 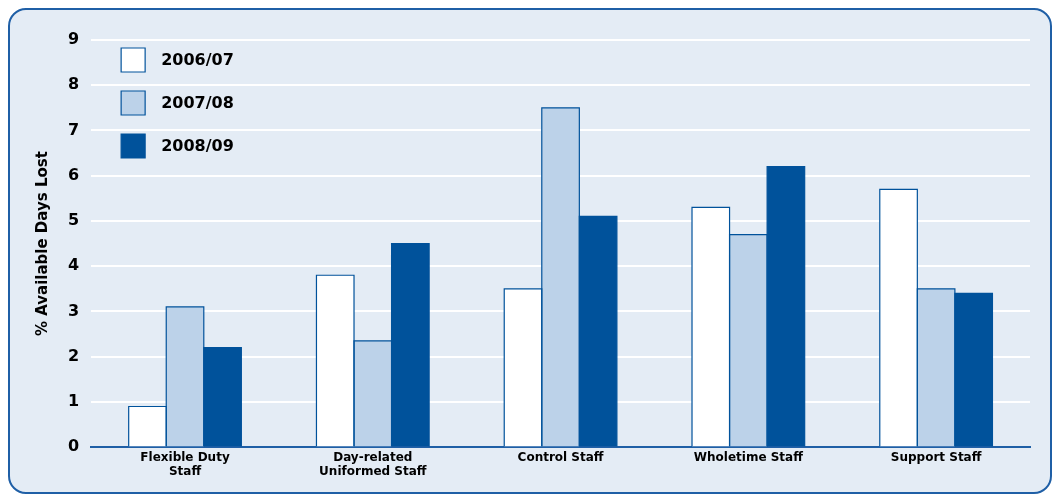 I want to click on x-tick-label: Day-related Uniformed Staff, so click(x=373, y=463).